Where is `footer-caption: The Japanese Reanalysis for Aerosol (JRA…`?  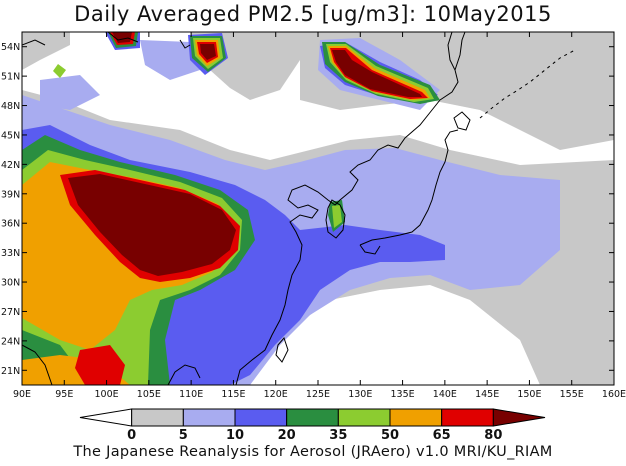
footer-caption: The Japanese Reanalysis for Aerosol (JRA… is located at coordinates (313, 452).